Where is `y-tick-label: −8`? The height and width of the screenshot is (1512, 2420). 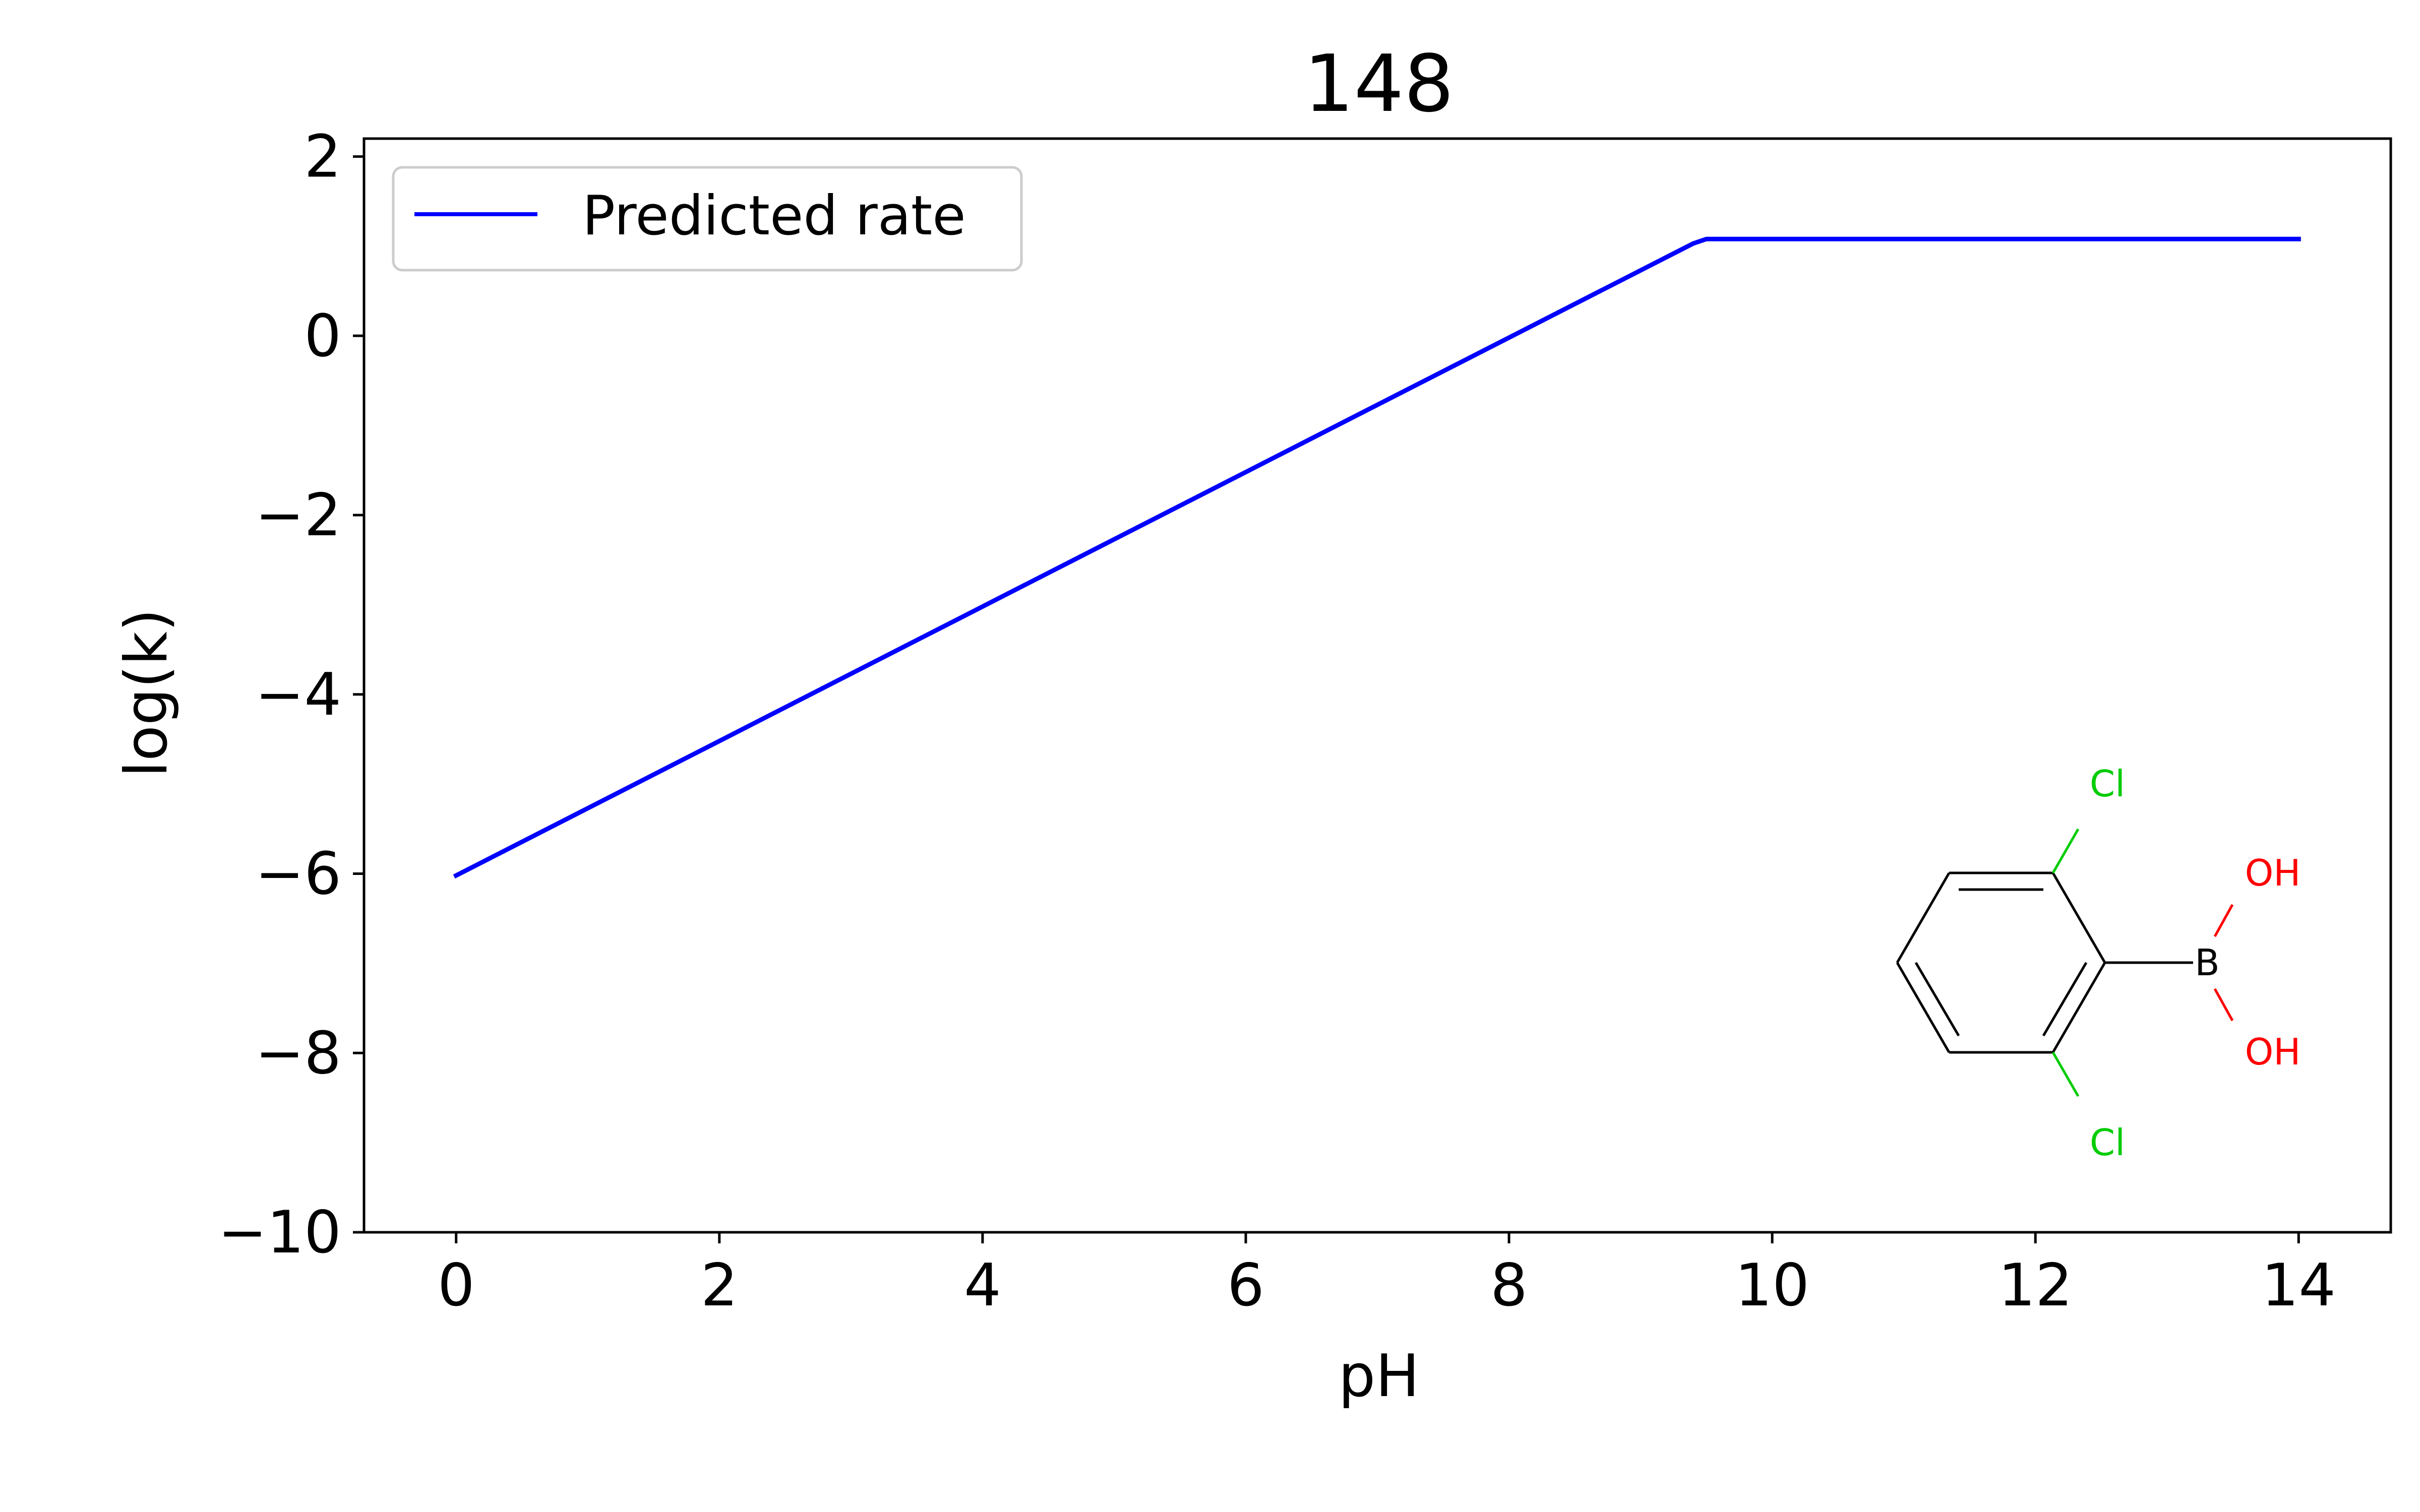
y-tick-label: −8 is located at coordinates (298, 1053).